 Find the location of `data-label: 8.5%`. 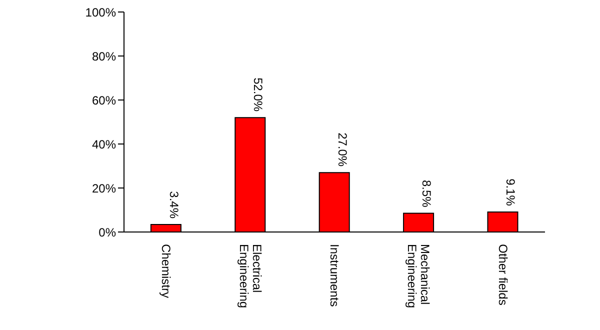

data-label: 8.5% is located at coordinates (427, 194).